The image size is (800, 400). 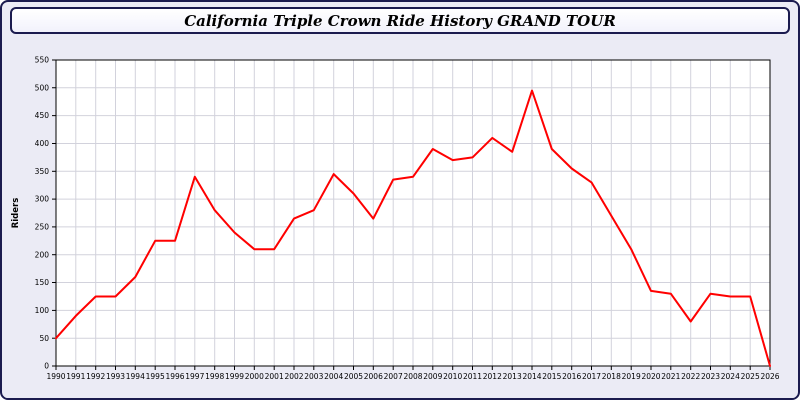 What do you see at coordinates (234, 376) in the screenshot?
I see `svg-text: 1999` at bounding box center [234, 376].